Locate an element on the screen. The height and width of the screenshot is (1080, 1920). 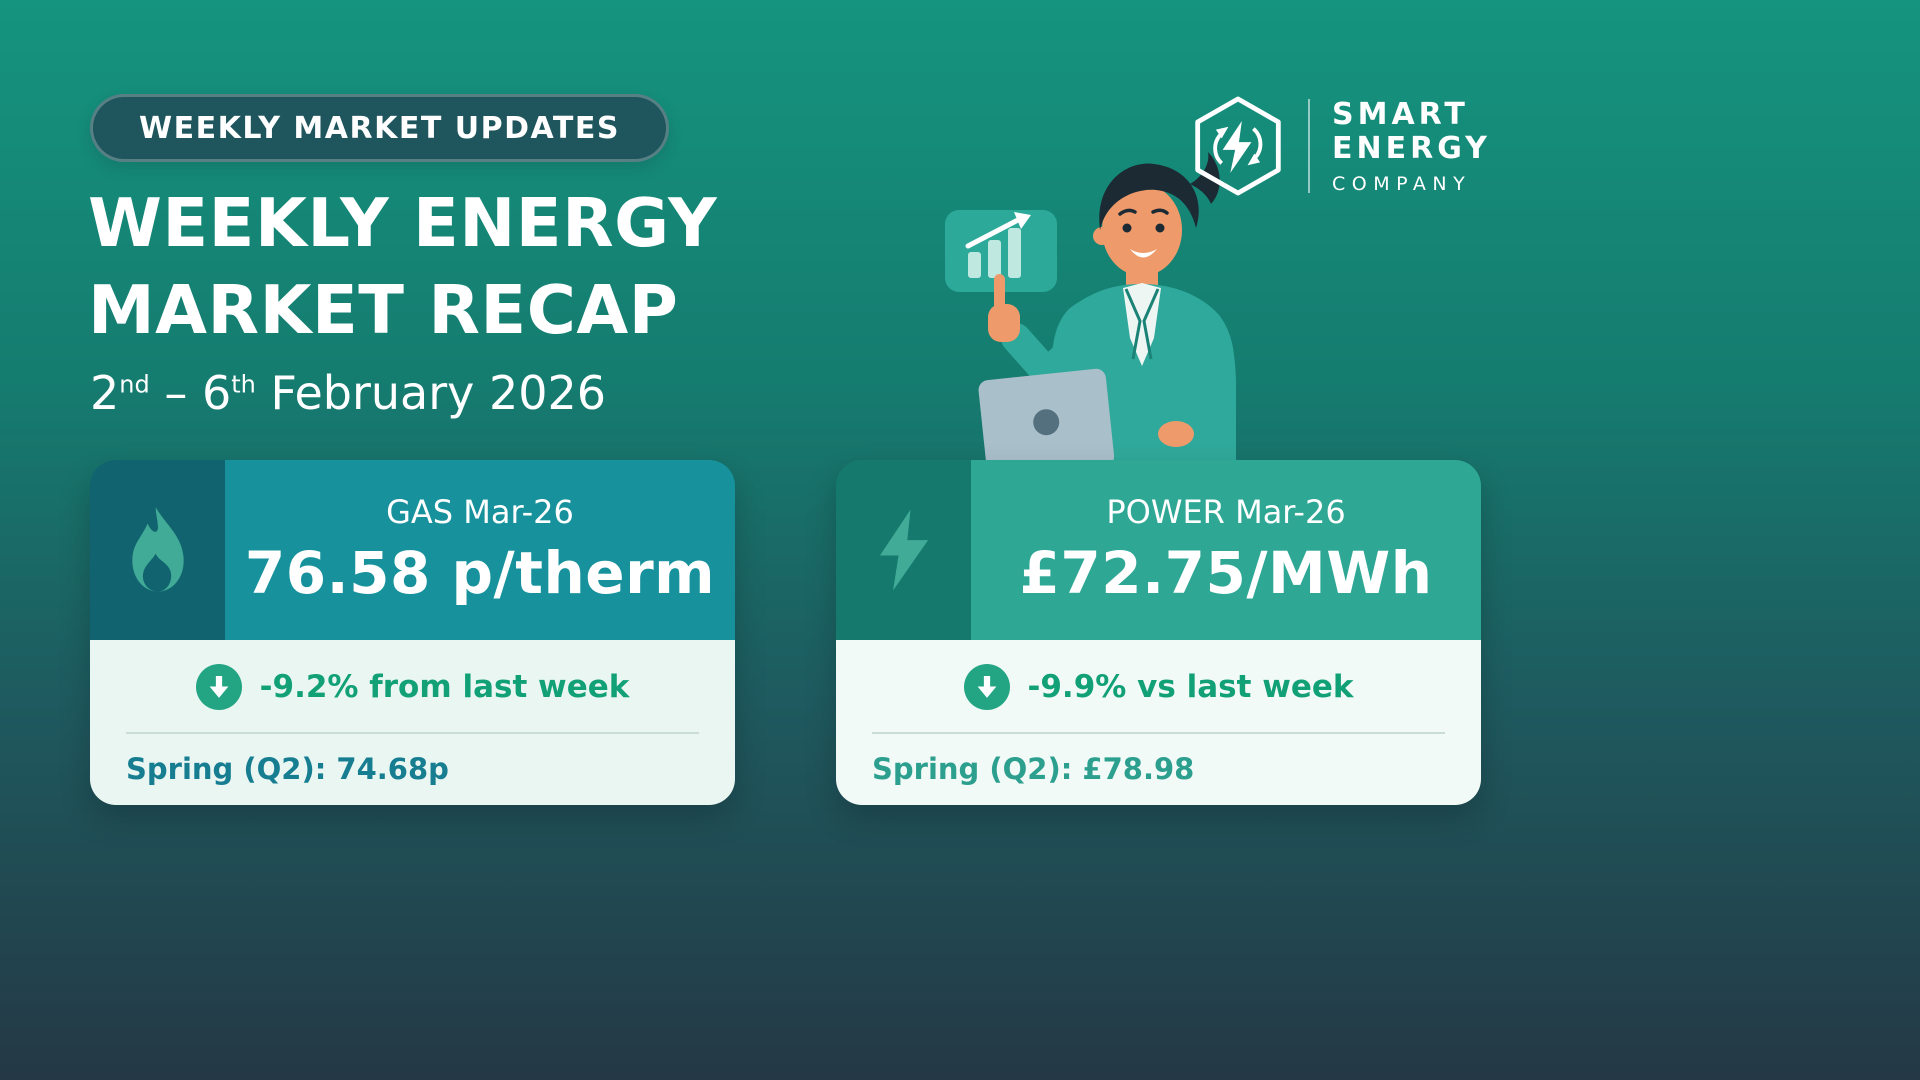
power-divider is located at coordinates (1158, 733).